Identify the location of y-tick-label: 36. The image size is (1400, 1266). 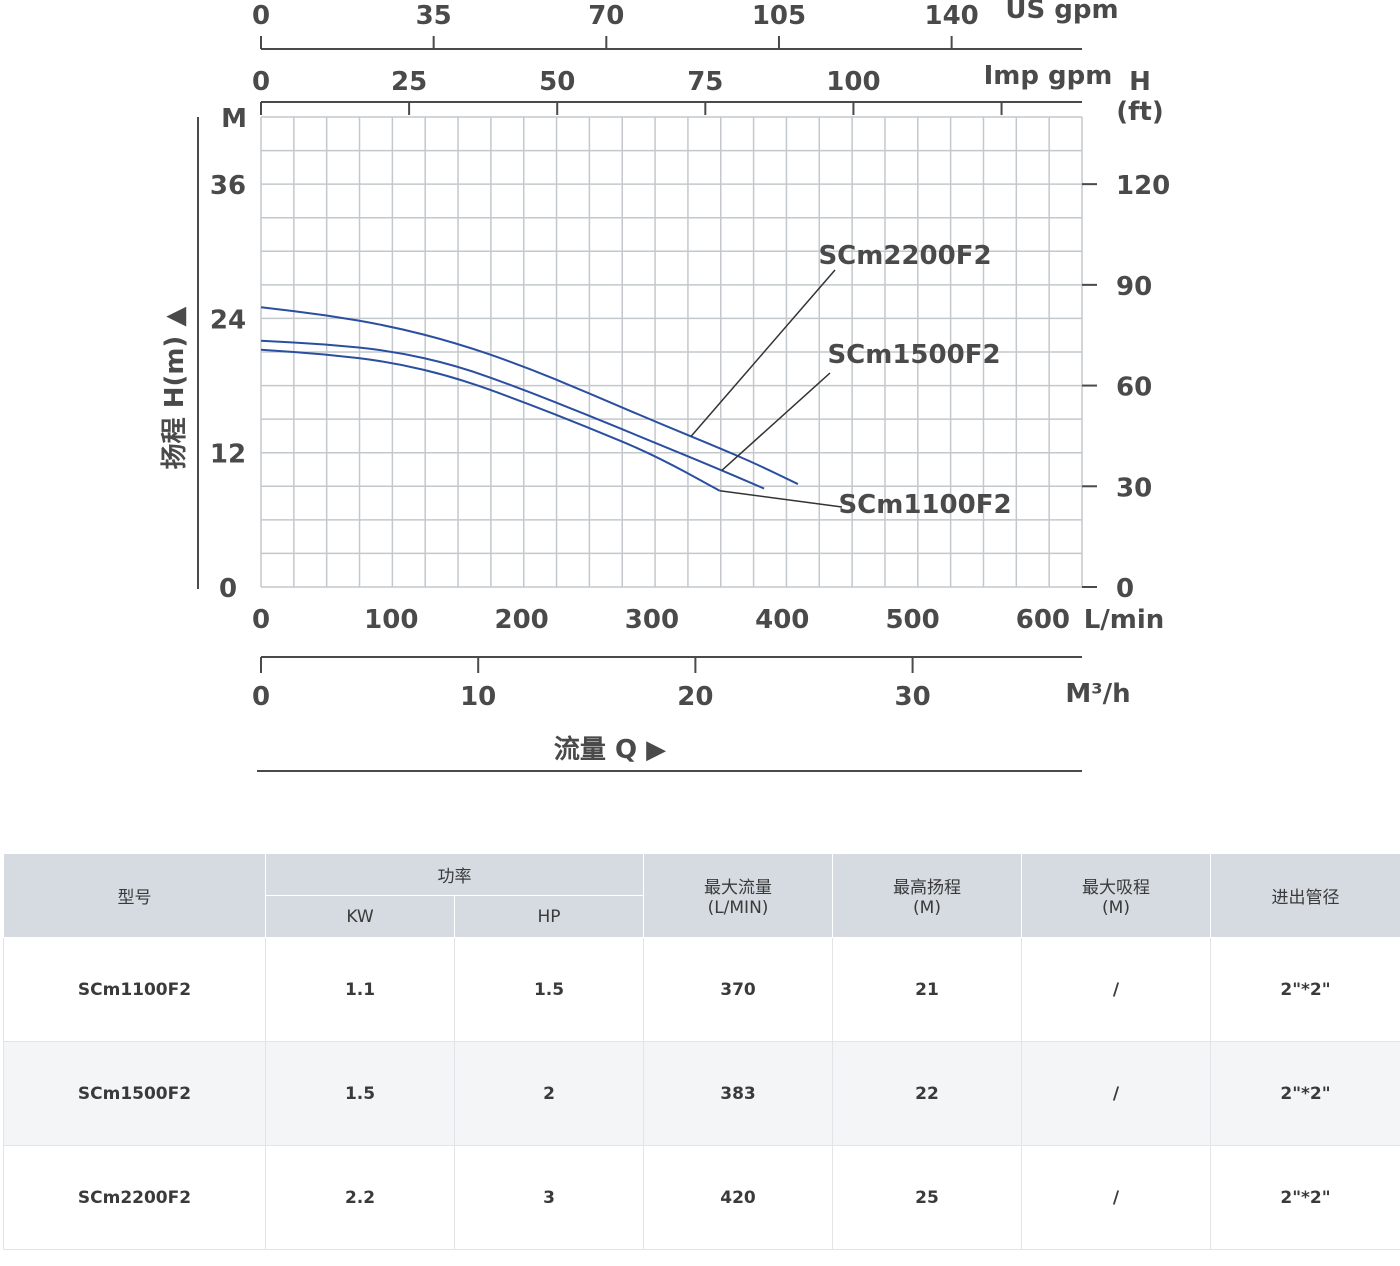
(228, 186).